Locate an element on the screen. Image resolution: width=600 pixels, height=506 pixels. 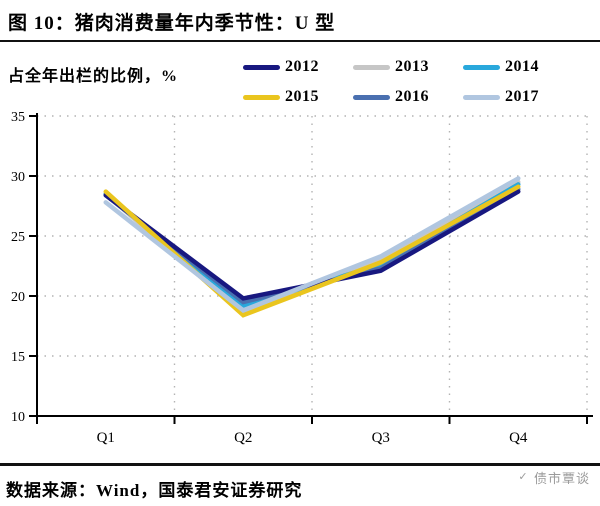
y-axis-title: 占全年出栏的比例，% is located at coordinates (93, 76).